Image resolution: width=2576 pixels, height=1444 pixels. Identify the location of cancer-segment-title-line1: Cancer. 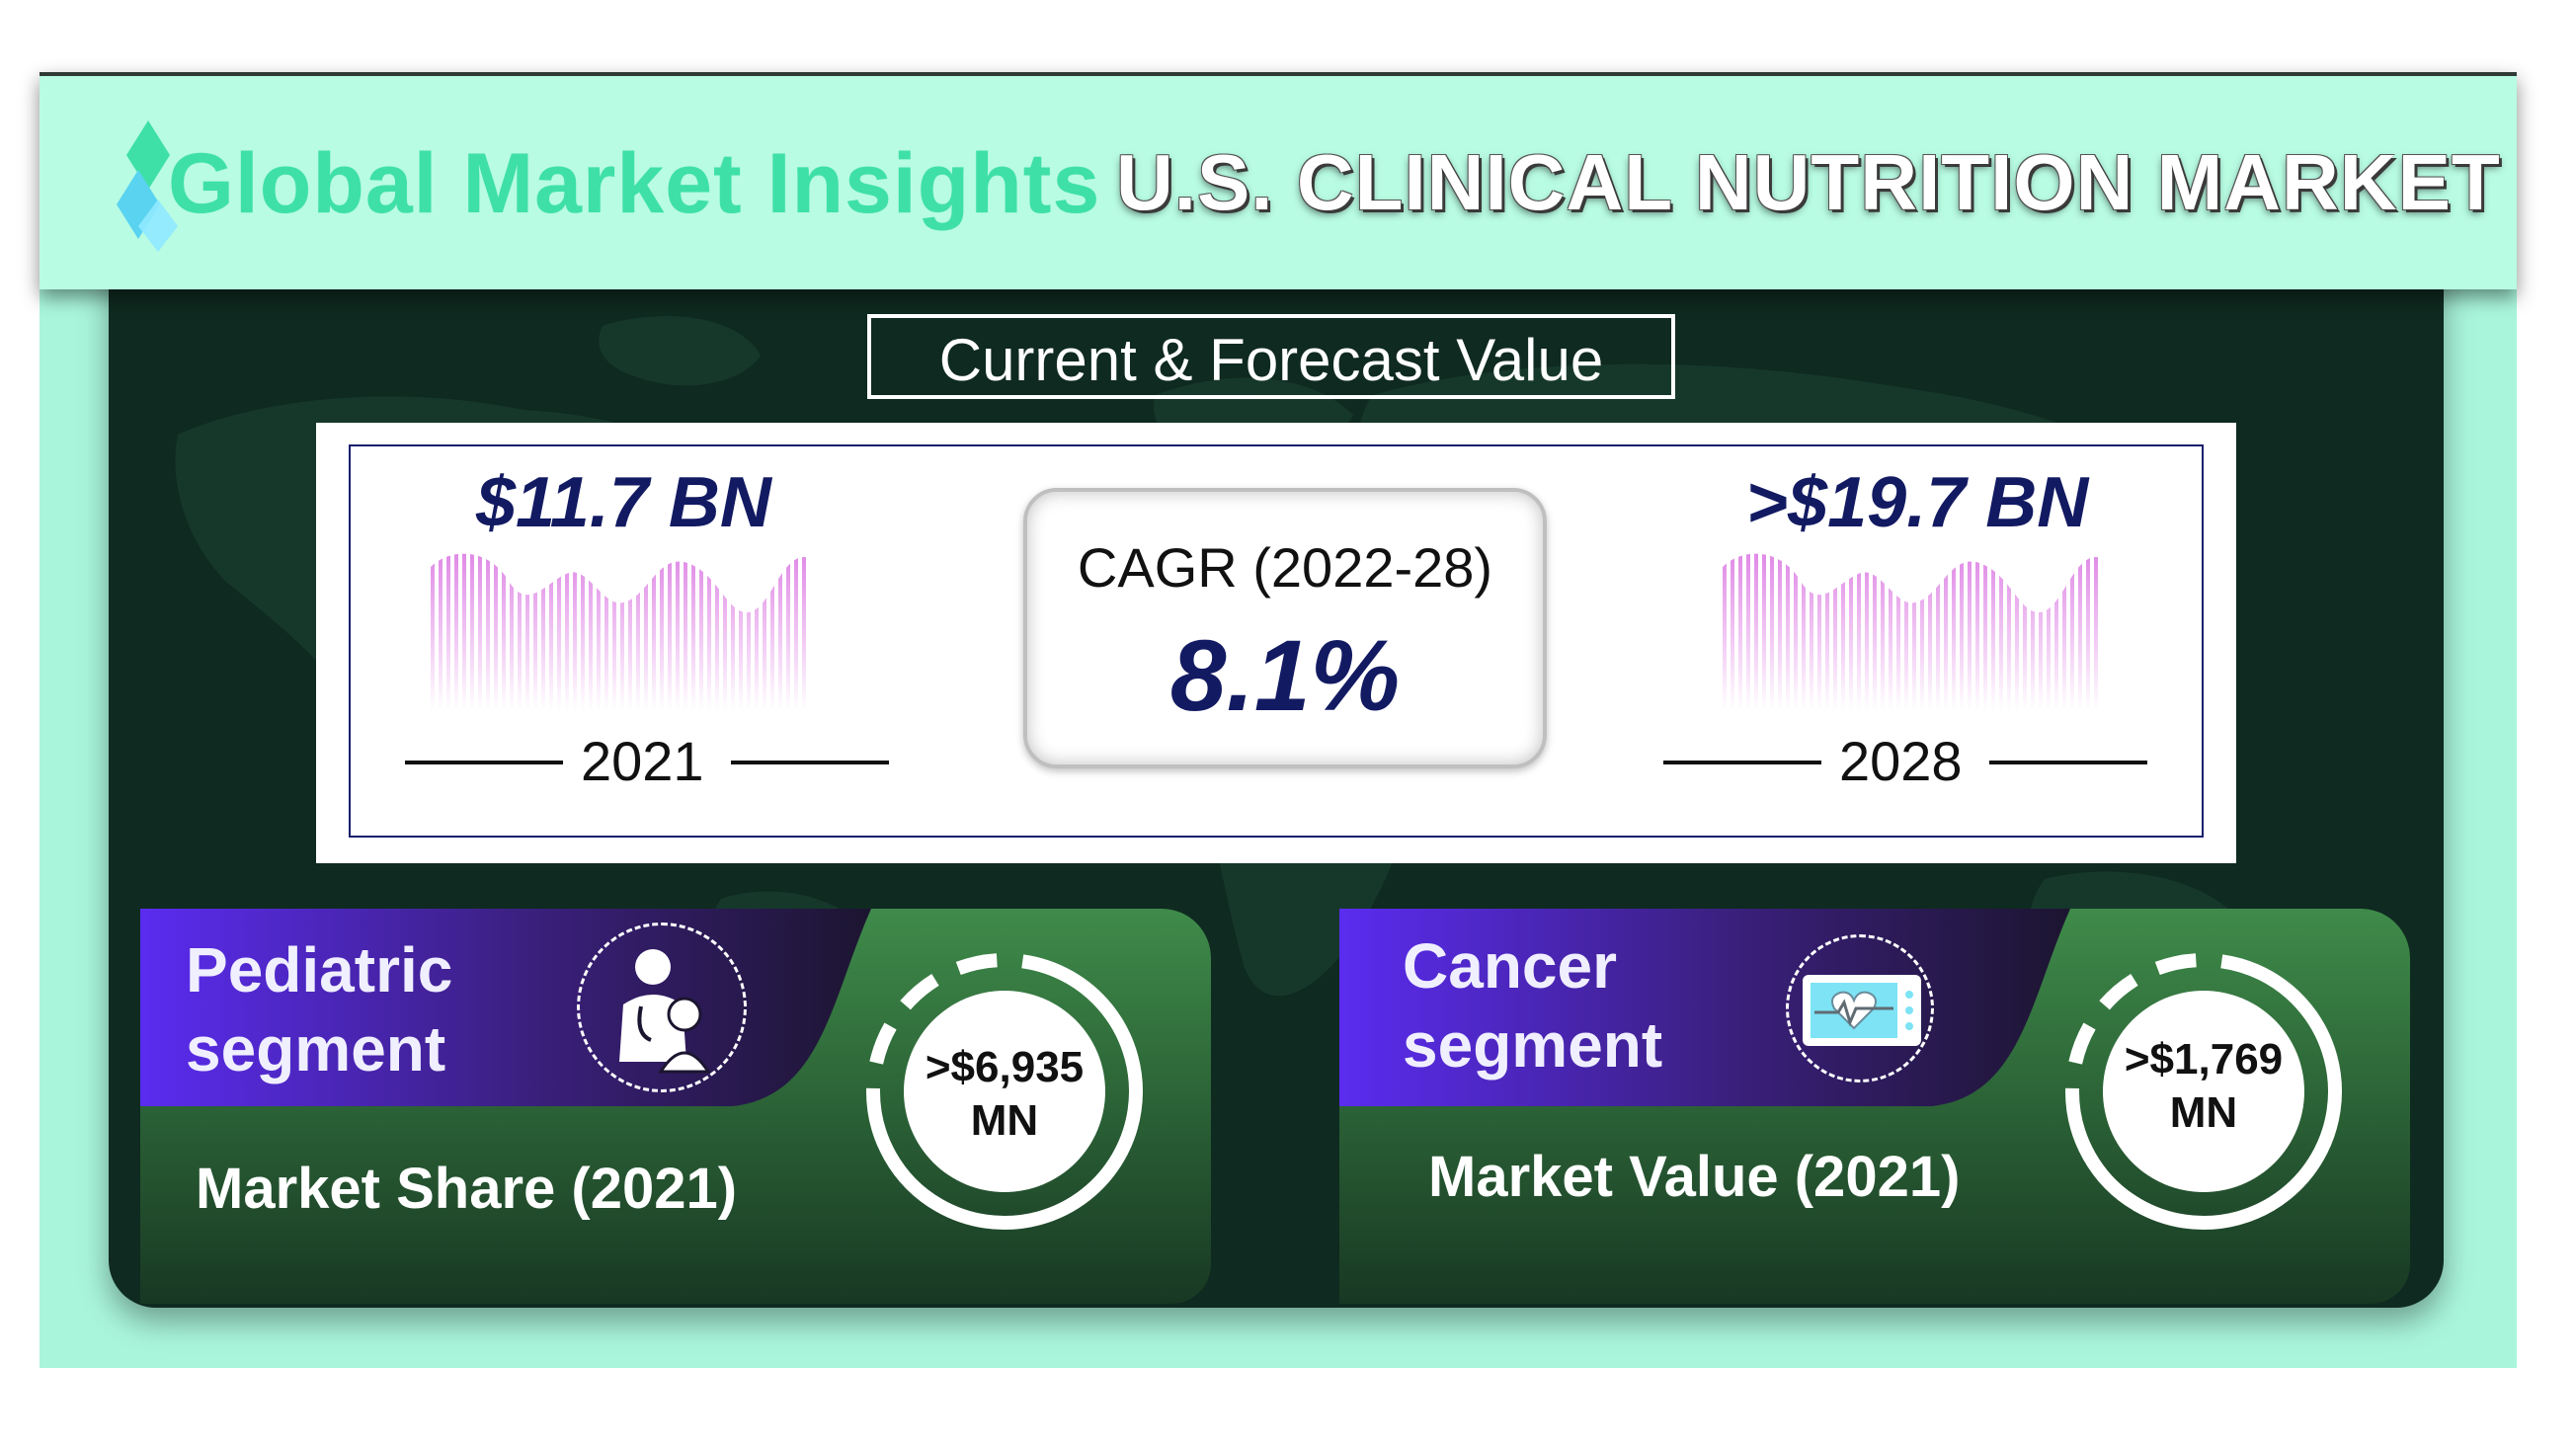
(1510, 966).